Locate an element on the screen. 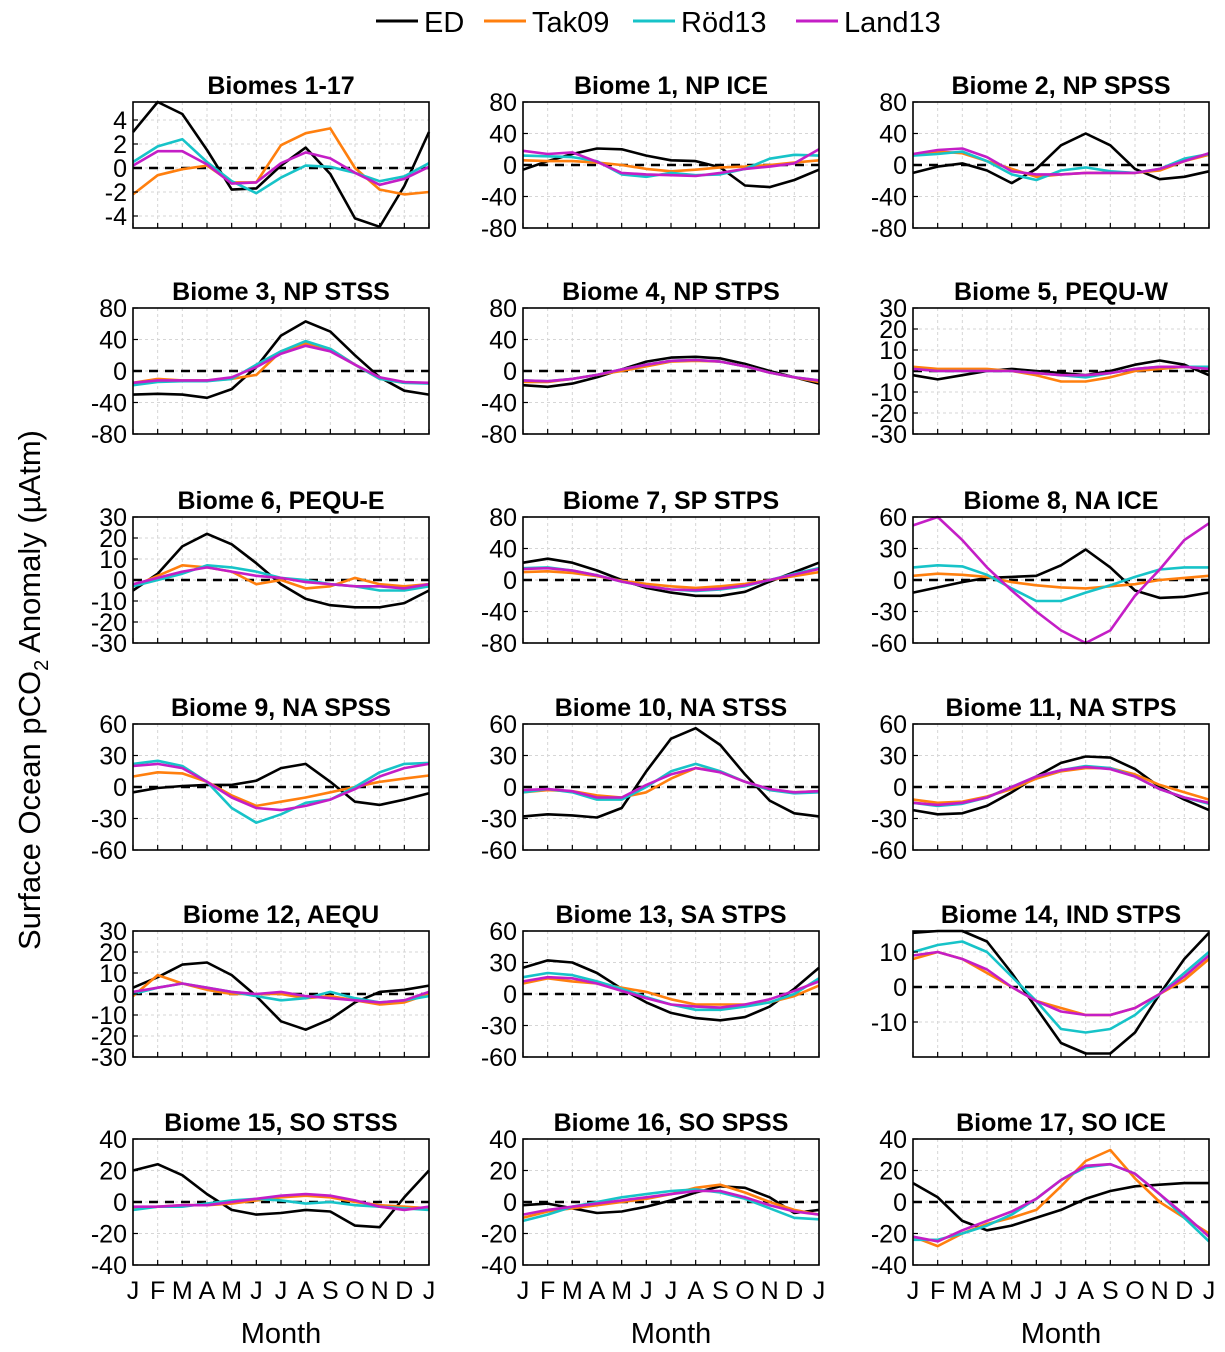 Image resolution: width=1225 pixels, height=1352 pixels. panel-title: Biome 5, PEQU-W is located at coordinates (1061, 292).